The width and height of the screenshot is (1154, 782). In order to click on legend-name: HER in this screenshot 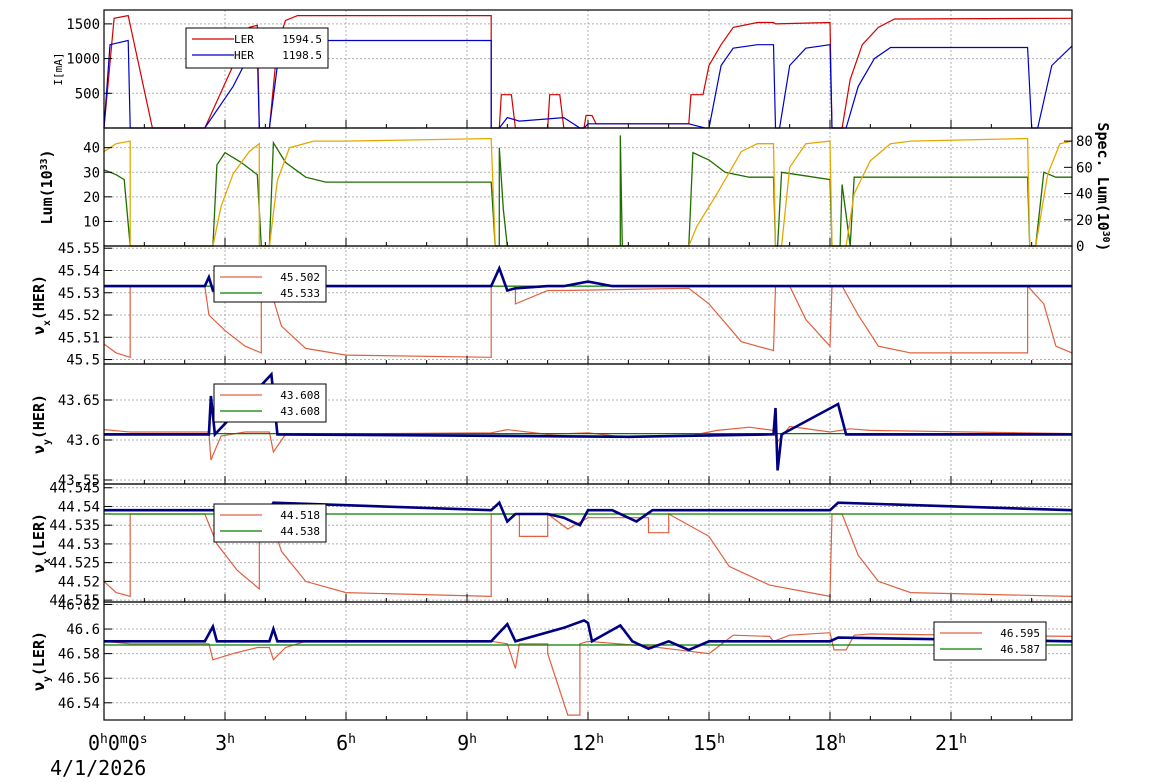, I will do `click(244, 55)`.